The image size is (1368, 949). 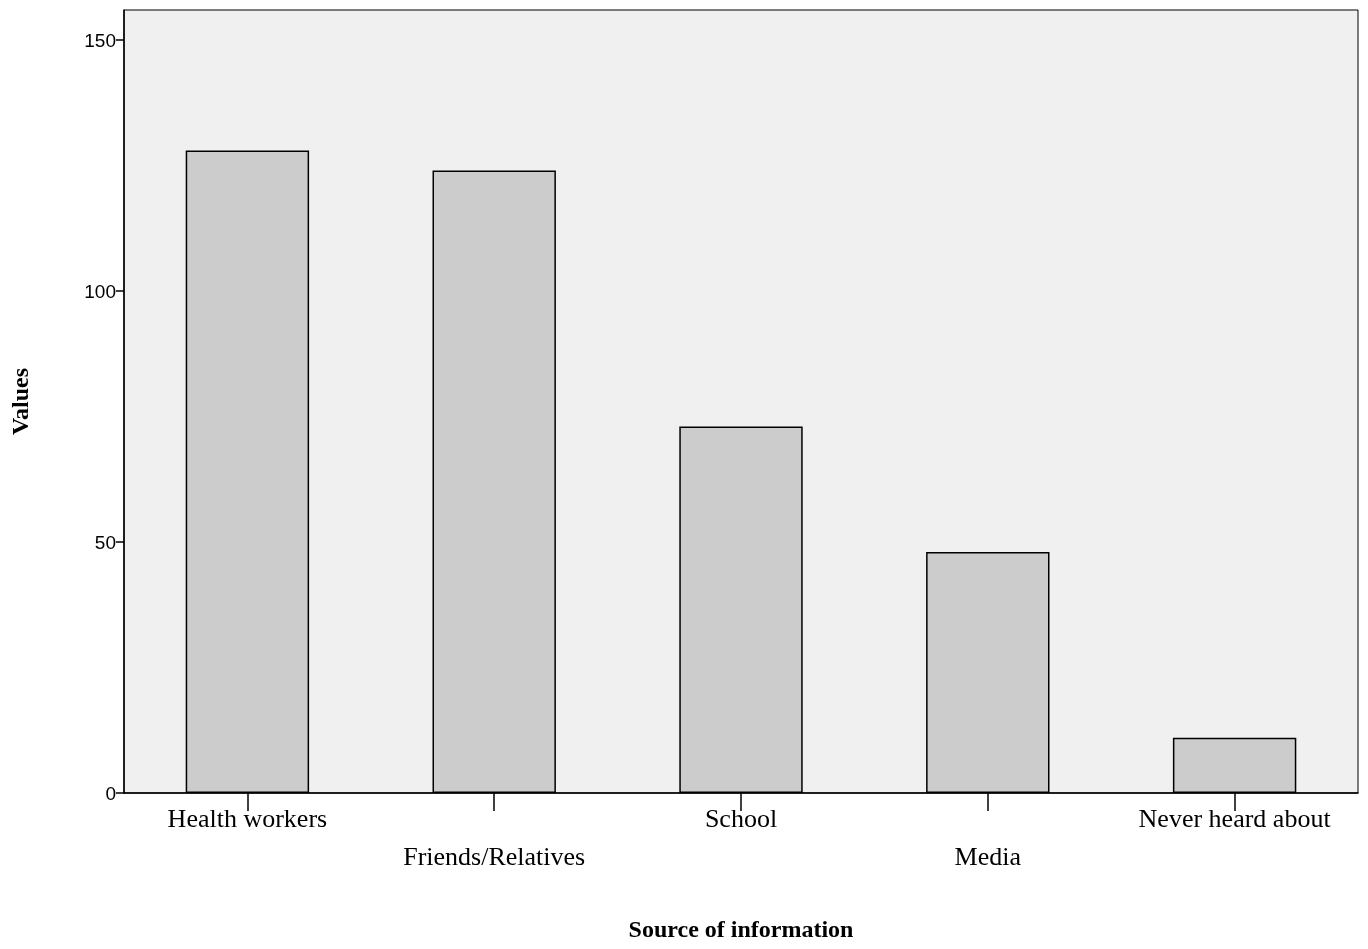 I want to click on x-tick-label: Media, so click(x=988, y=856).